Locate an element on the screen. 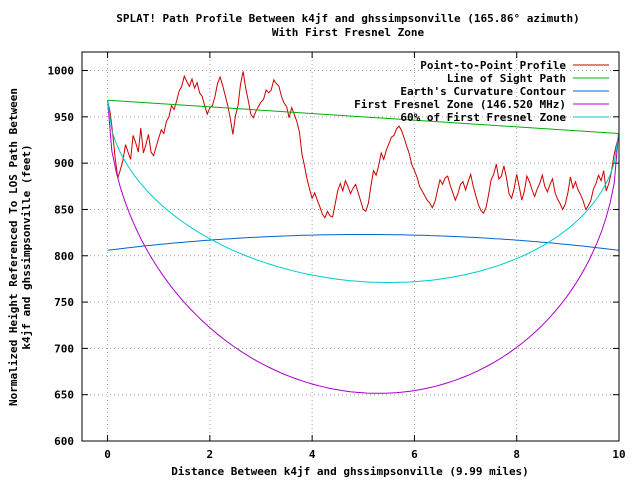 This screenshot has width=640, height=480. y-tick-label: 650 is located at coordinates (64, 395).